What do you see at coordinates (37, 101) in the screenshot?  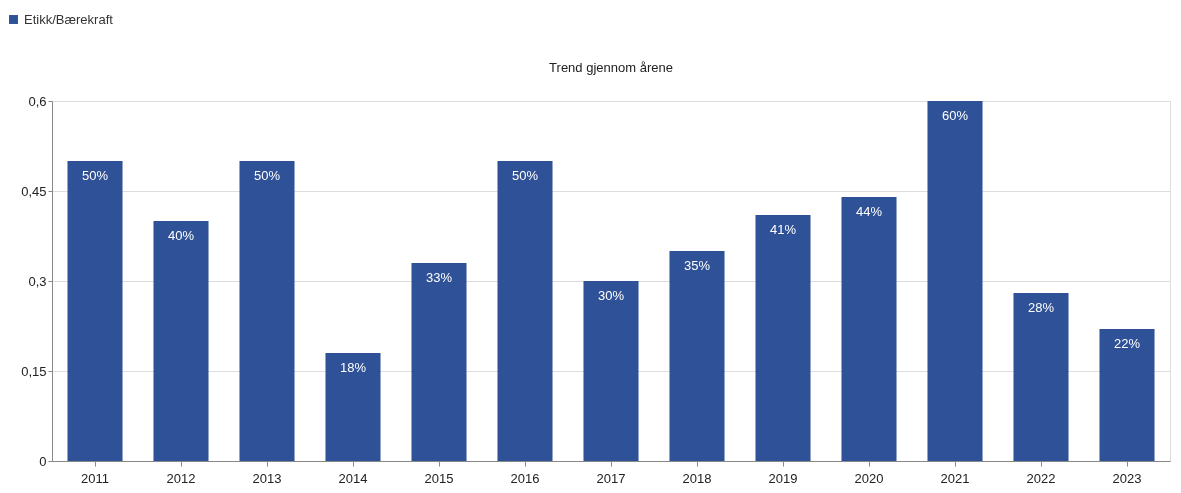 I see `y-tick-label: 0,6` at bounding box center [37, 101].